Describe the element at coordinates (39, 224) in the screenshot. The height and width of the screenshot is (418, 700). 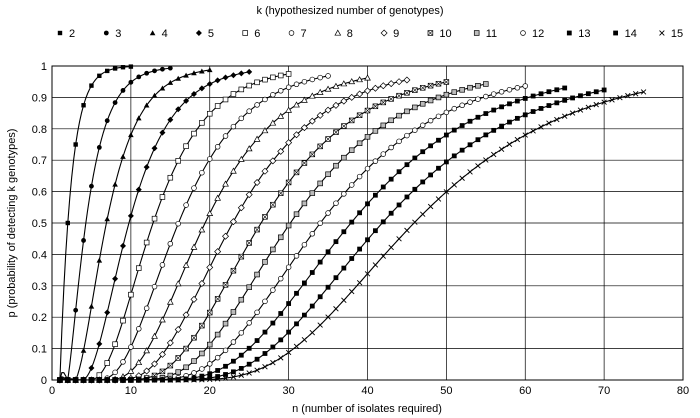
I see `y-tick-label: 0.5` at that location.